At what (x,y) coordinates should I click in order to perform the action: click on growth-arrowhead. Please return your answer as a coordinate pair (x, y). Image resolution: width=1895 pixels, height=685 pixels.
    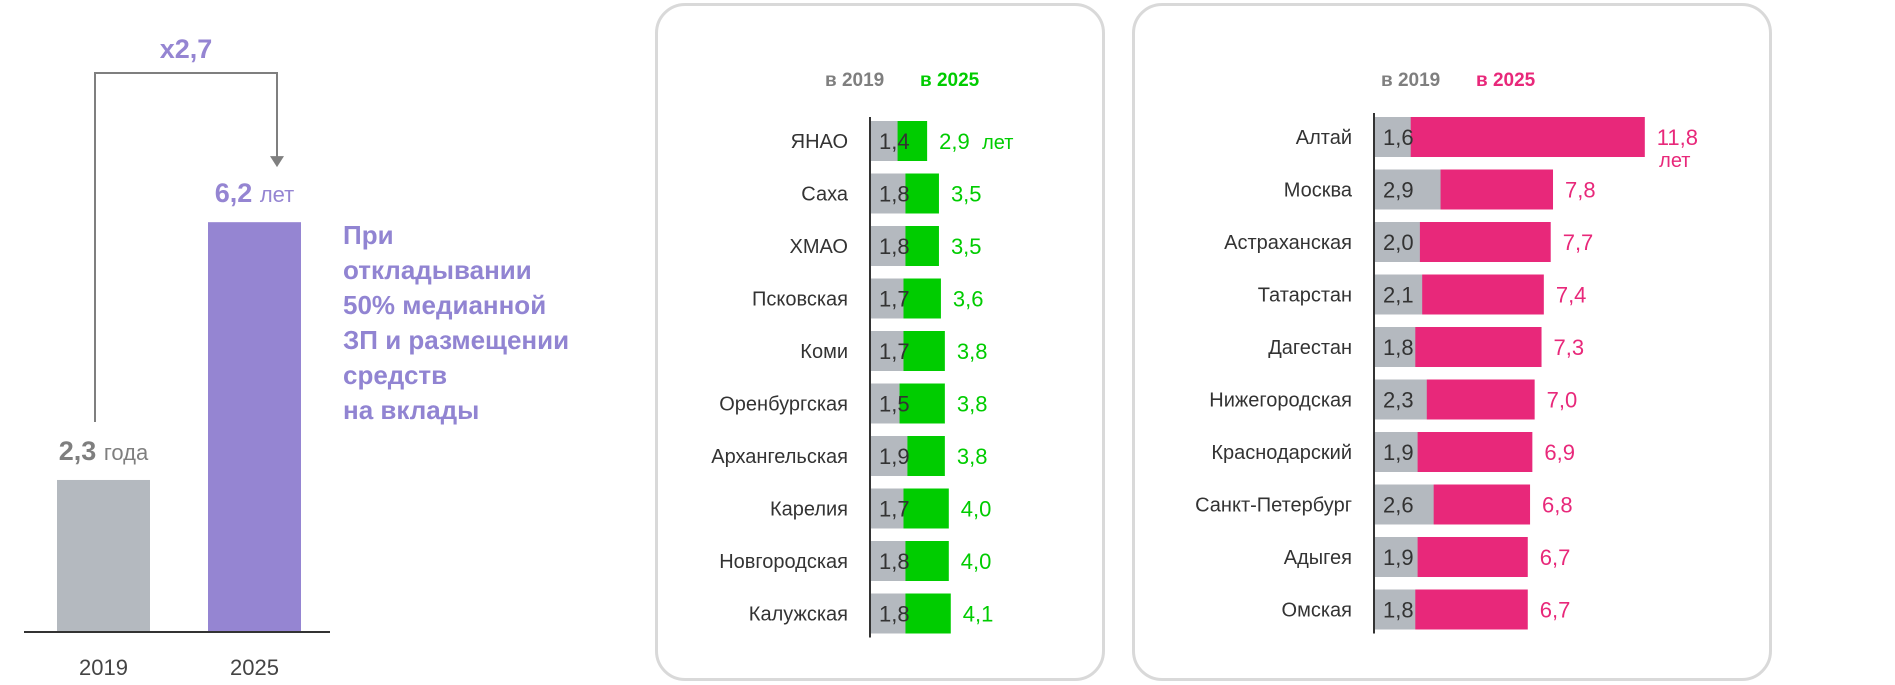
    Looking at the image, I should click on (277, 162).